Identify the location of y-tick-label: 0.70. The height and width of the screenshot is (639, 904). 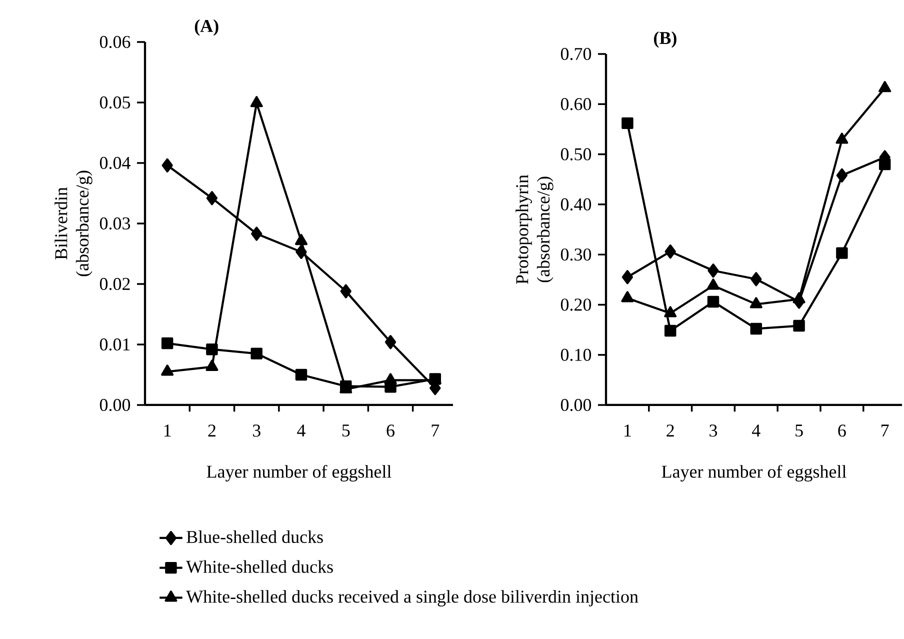
(576, 54).